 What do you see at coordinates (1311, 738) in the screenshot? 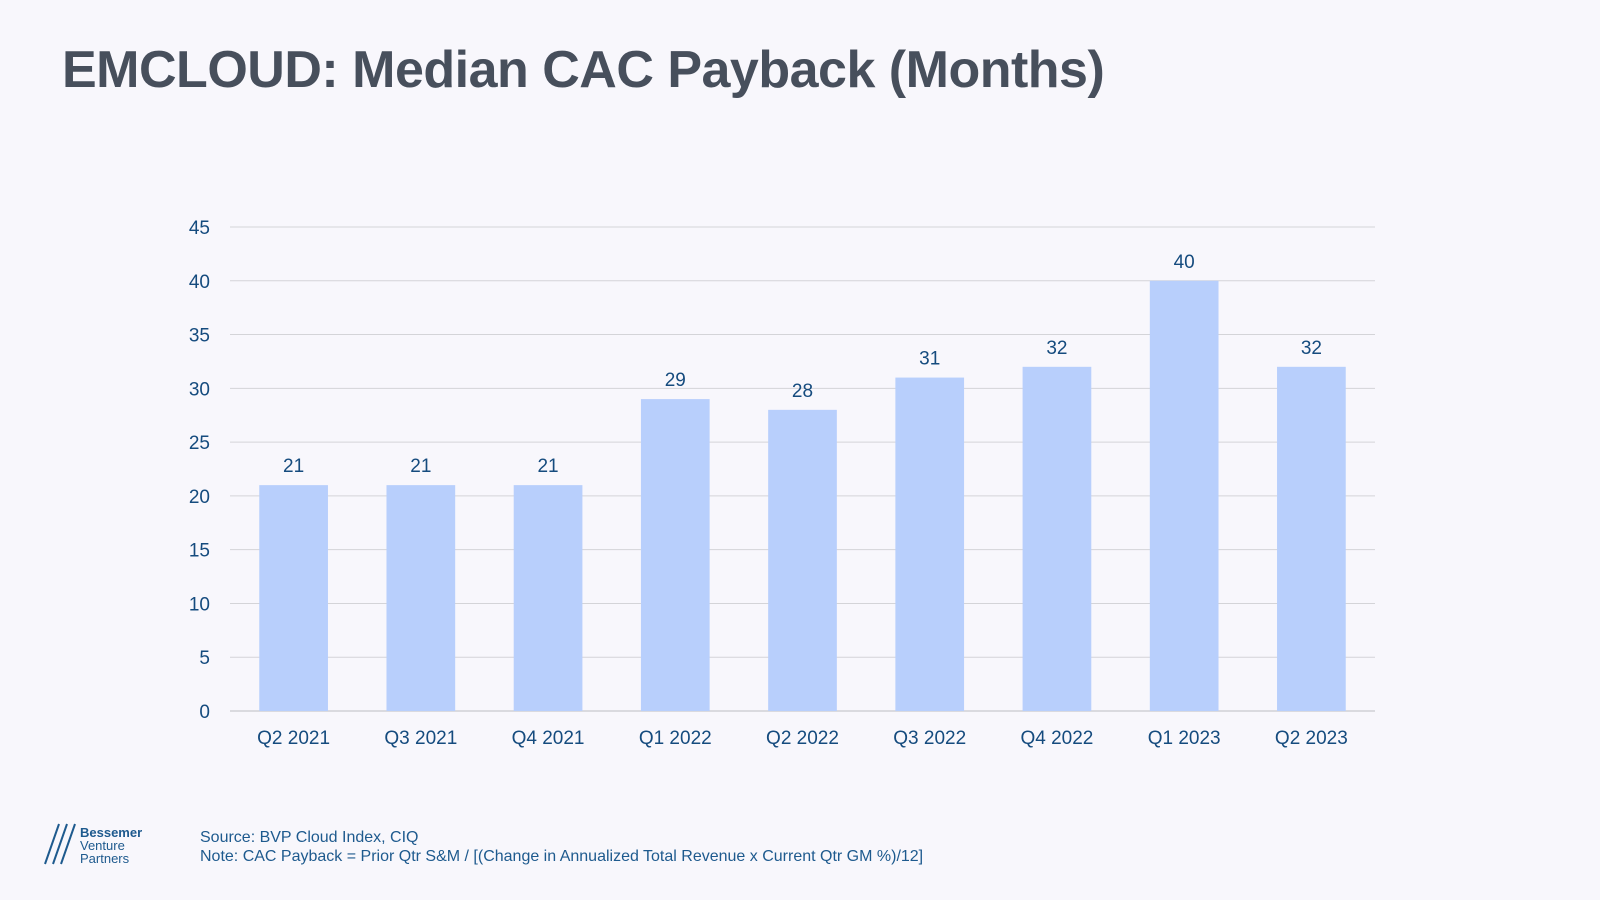
I see `x-tick-label: Q2 2023` at bounding box center [1311, 738].